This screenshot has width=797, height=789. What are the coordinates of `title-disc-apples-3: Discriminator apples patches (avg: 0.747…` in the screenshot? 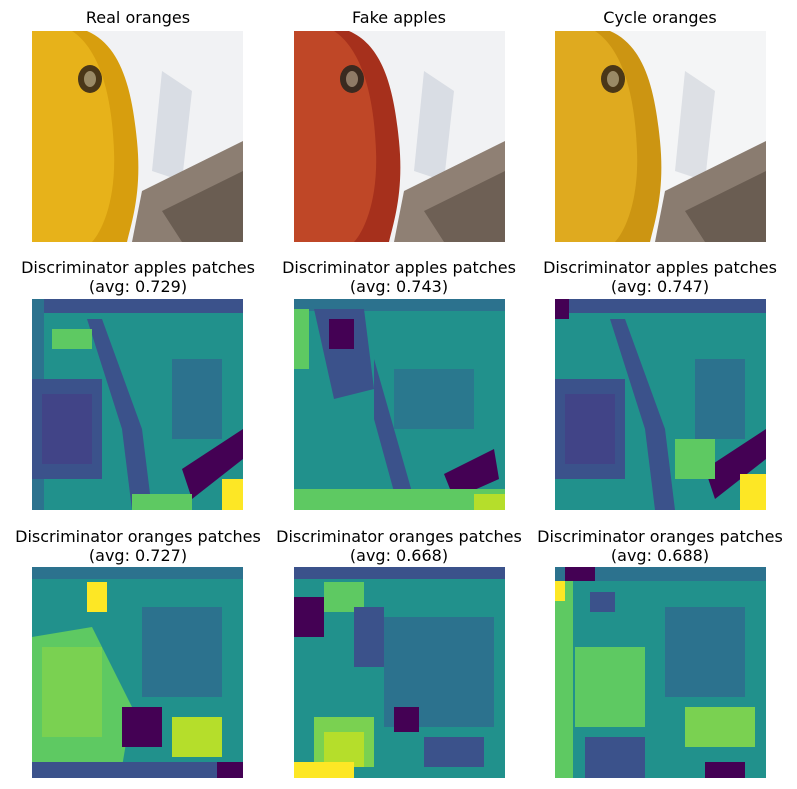 It's located at (653, 277).